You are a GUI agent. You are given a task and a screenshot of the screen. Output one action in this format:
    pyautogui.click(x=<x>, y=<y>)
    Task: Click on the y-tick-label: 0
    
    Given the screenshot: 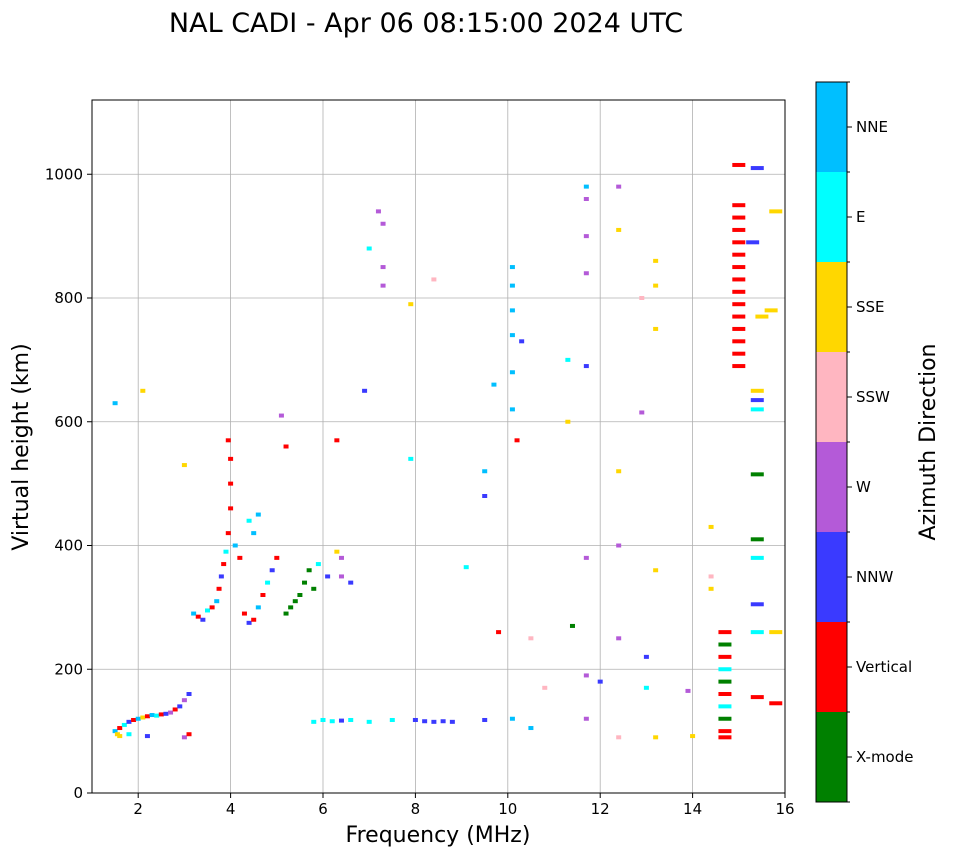 What is the action you would take?
    pyautogui.click(x=78, y=793)
    